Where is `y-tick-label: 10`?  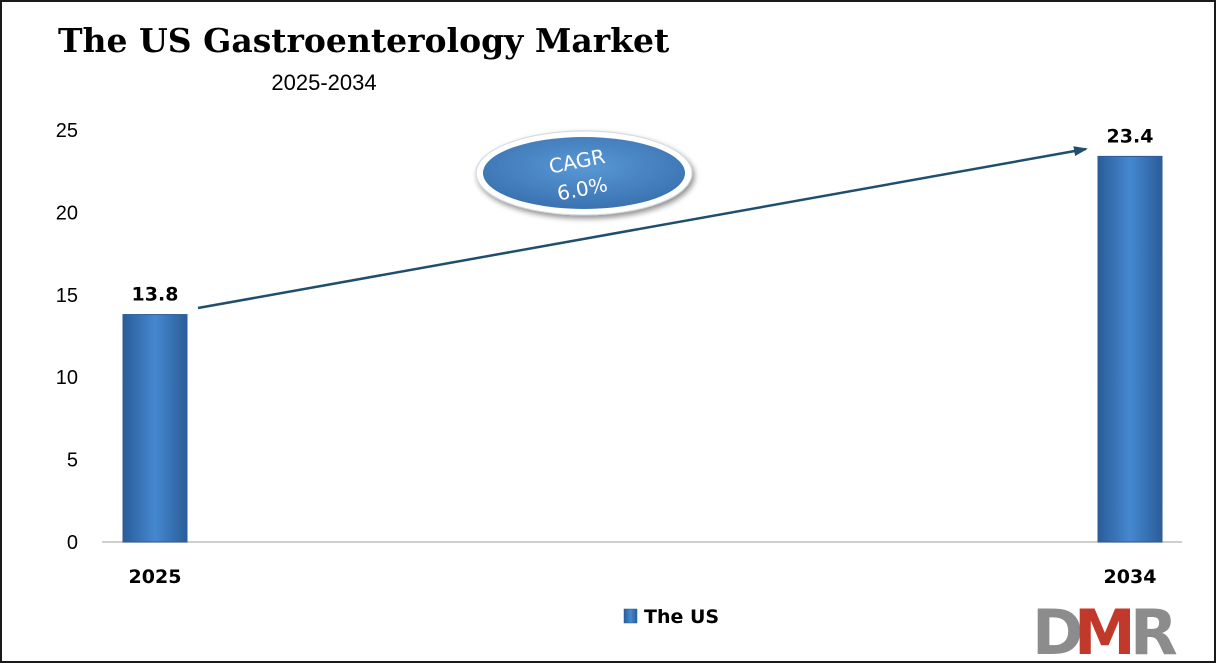 y-tick-label: 10 is located at coordinates (67, 378).